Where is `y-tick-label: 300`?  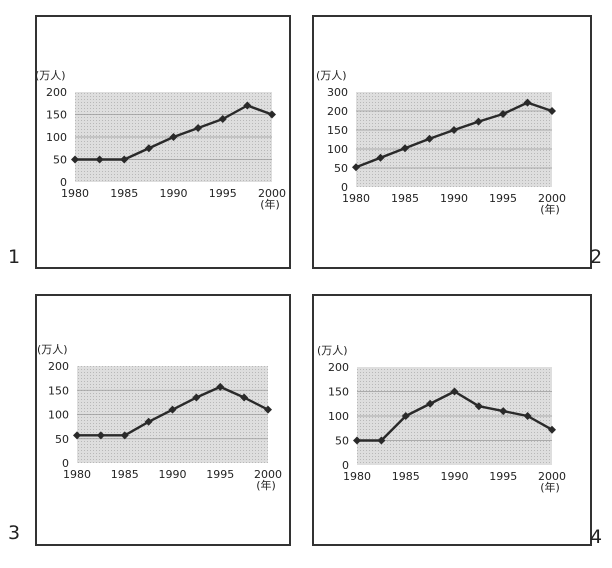
y-tick-label: 300 is located at coordinates (337, 92).